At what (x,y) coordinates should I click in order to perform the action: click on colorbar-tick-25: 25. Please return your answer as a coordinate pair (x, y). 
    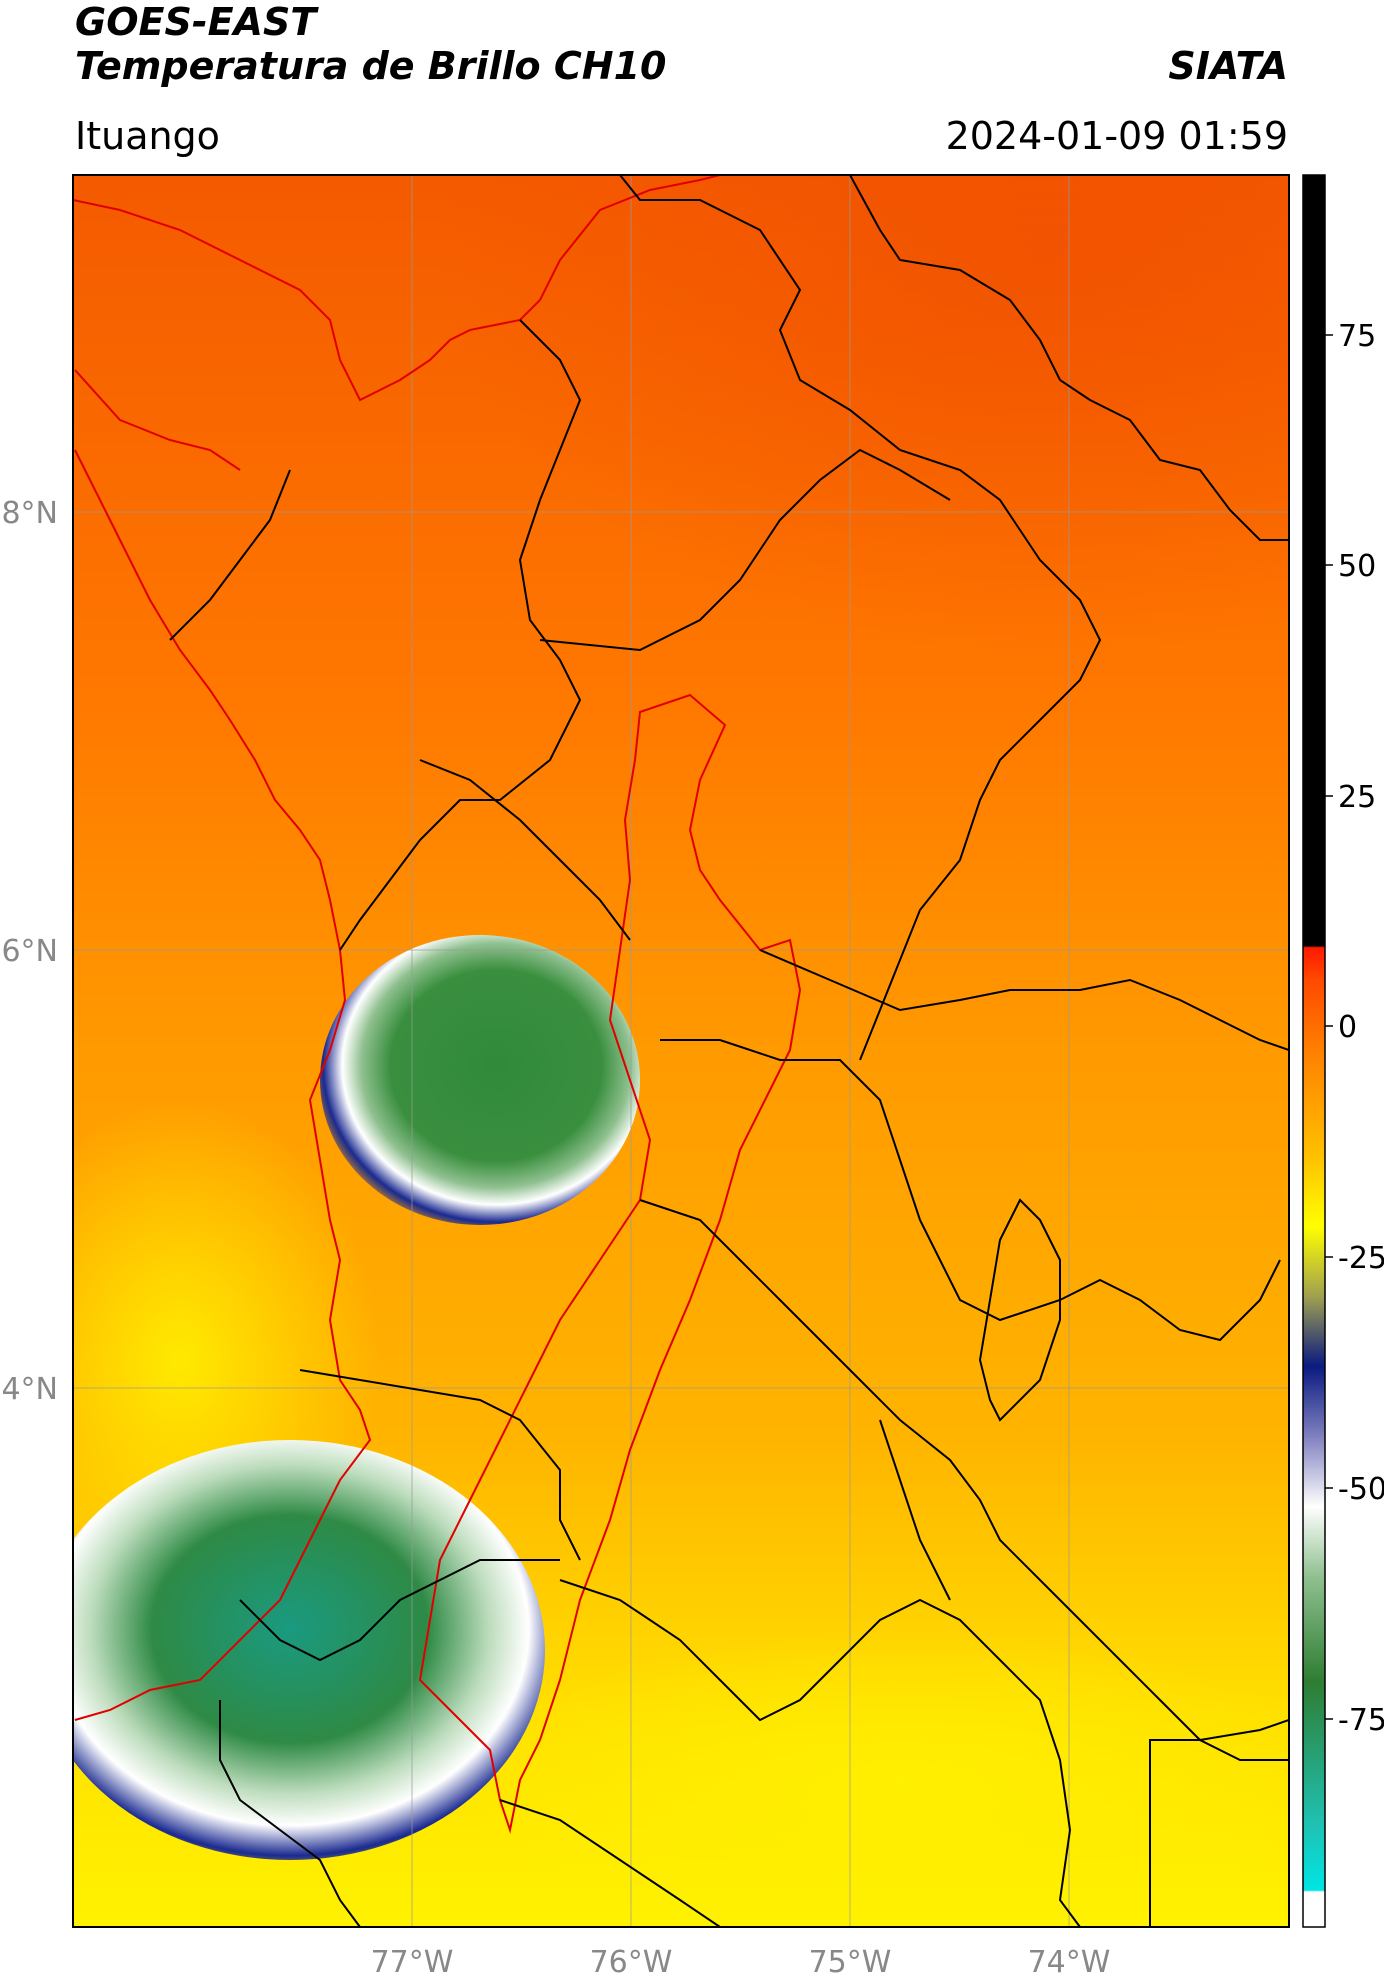
    Looking at the image, I should click on (1357, 797).